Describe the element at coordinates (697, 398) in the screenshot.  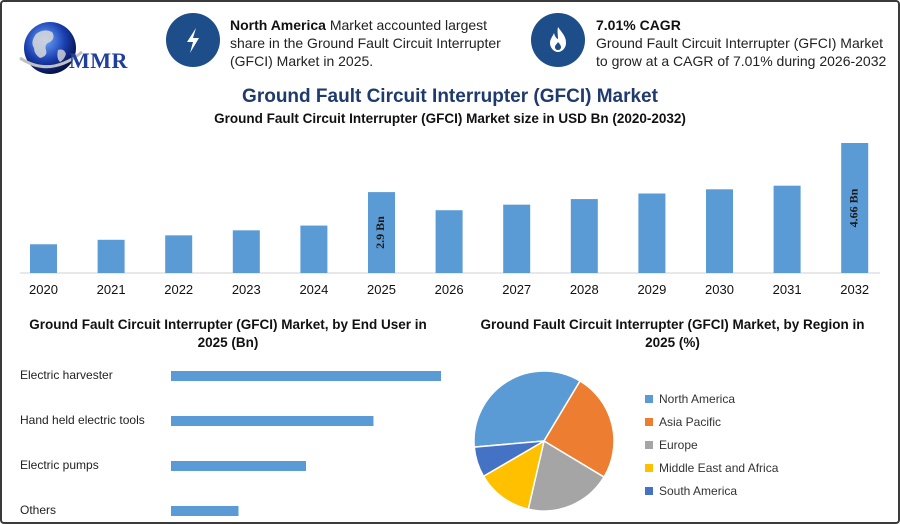
I see `legend-label: North America` at that location.